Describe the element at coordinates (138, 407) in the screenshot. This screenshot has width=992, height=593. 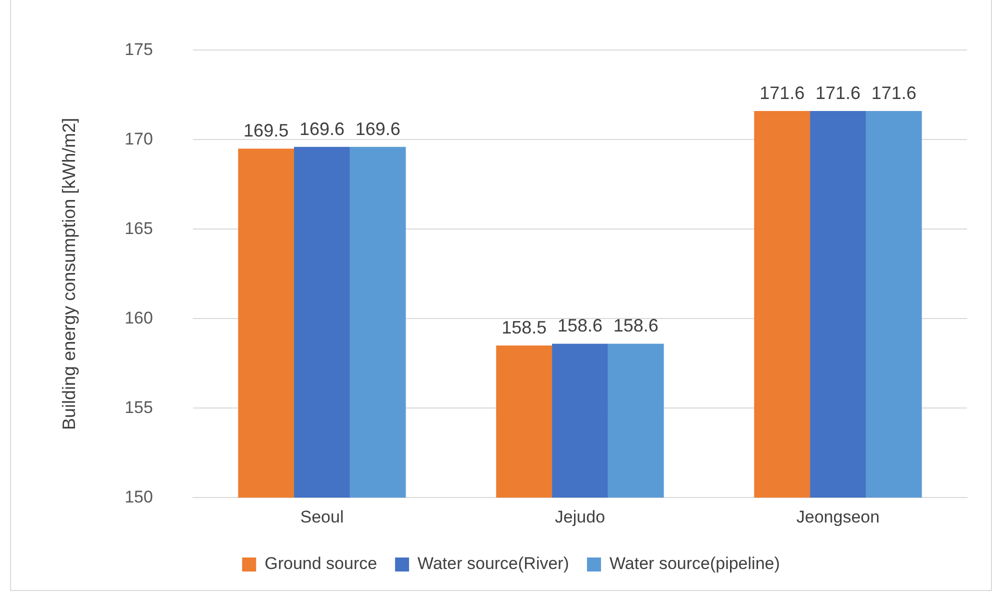
I see `y-tick-label: 155` at that location.